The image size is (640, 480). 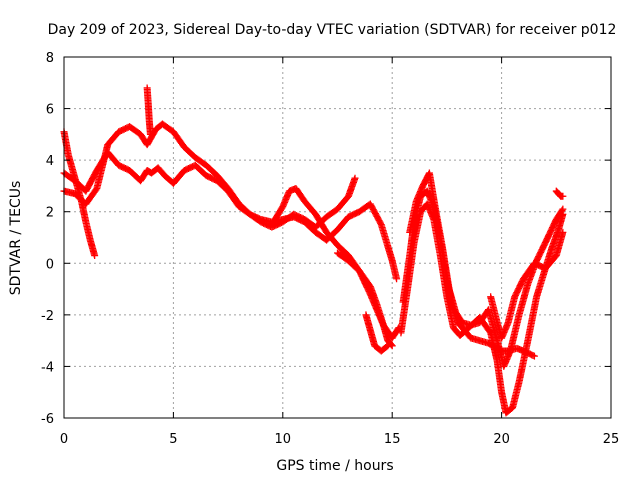 I want to click on series-track-k, so click(x=527, y=285).